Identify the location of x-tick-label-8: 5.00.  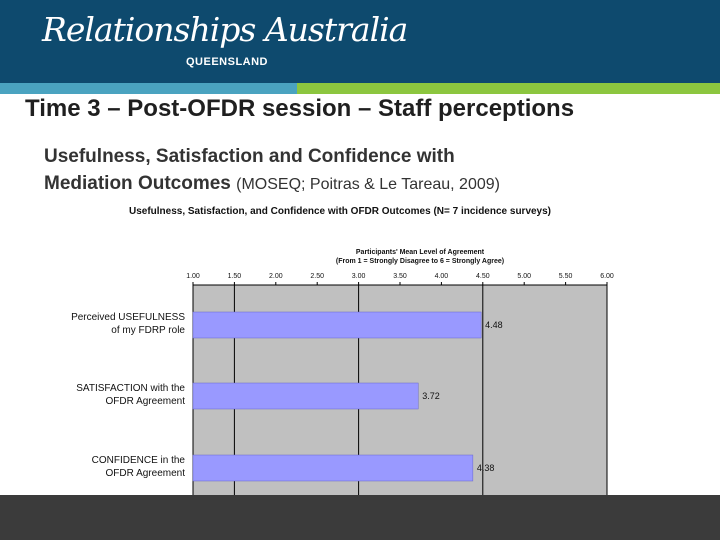
(524, 276).